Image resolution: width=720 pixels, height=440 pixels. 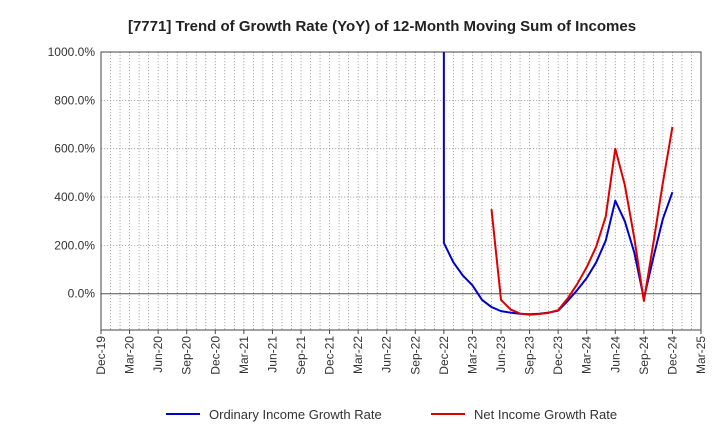 I want to click on y-tick-label: 0.0%, so click(x=82, y=294).